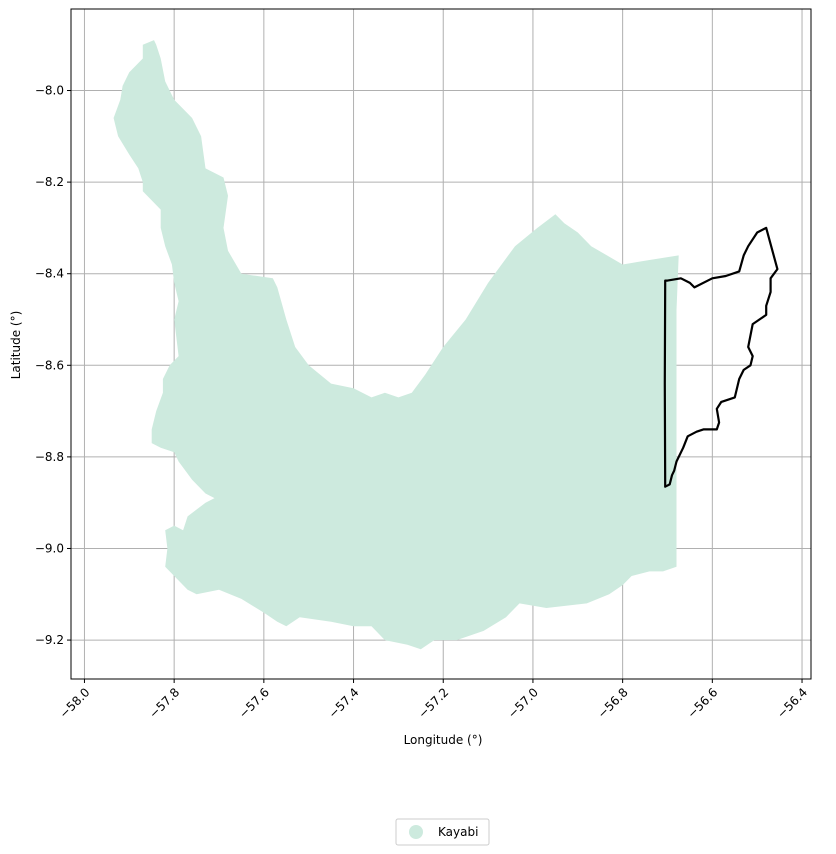 The image size is (836, 854). I want to click on x-tick-label: −57.6, so click(254, 703).